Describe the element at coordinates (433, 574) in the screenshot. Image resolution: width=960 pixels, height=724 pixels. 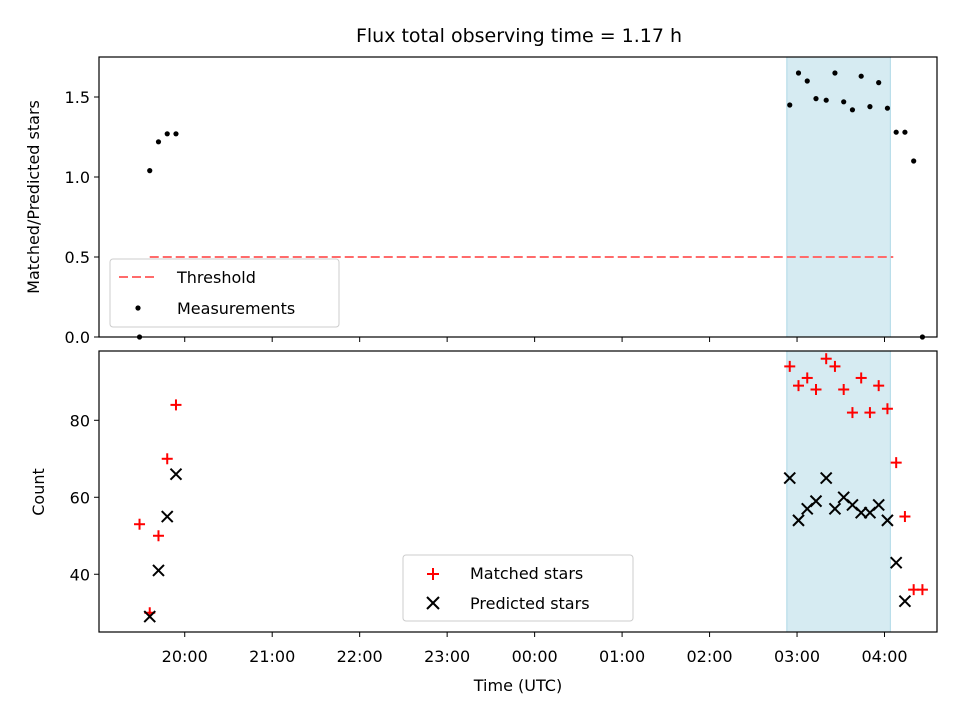
I see `legend-matched-swatch` at that location.